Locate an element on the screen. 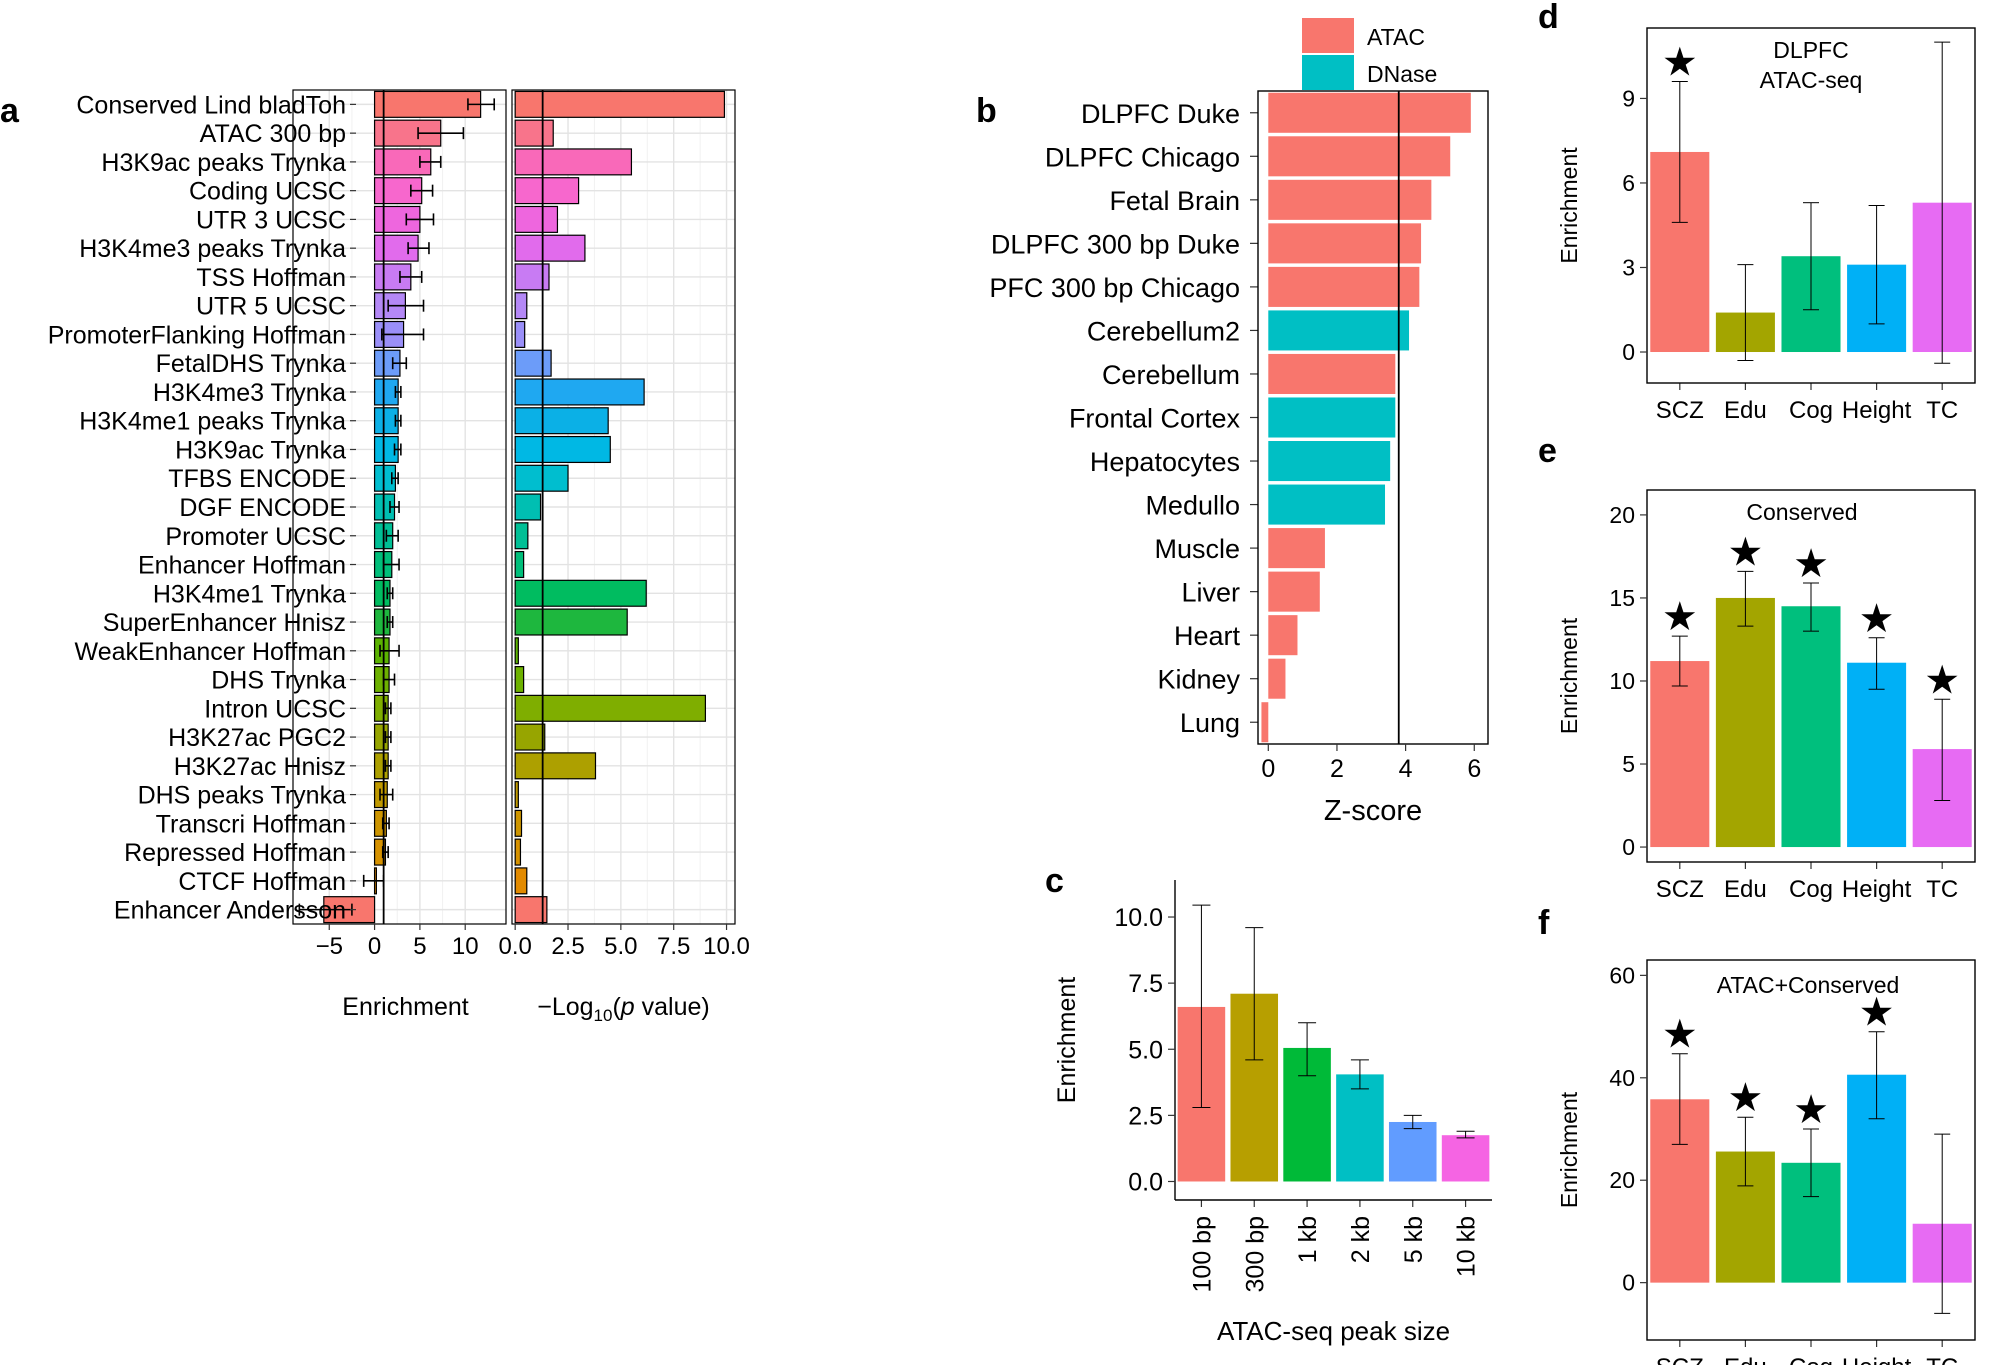 Image resolution: width=1994 pixels, height=1365 pixels. x-axis-title: −Log10(p value) is located at coordinates (623, 1009).